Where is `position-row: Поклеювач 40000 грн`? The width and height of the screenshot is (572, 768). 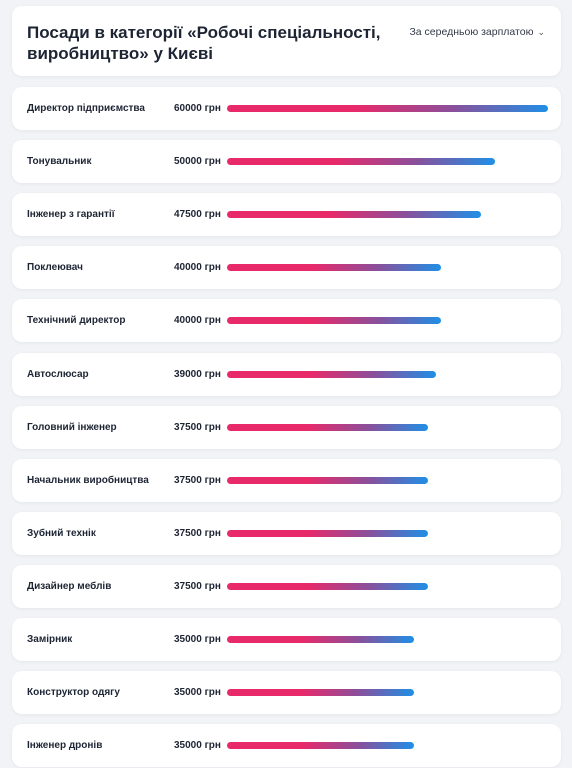
position-row: Поклеювач 40000 грн is located at coordinates (286, 267).